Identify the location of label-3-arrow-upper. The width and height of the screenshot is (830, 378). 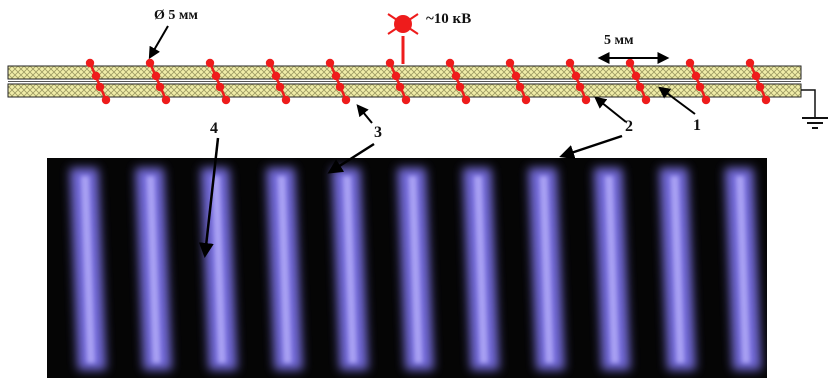
(364, 114).